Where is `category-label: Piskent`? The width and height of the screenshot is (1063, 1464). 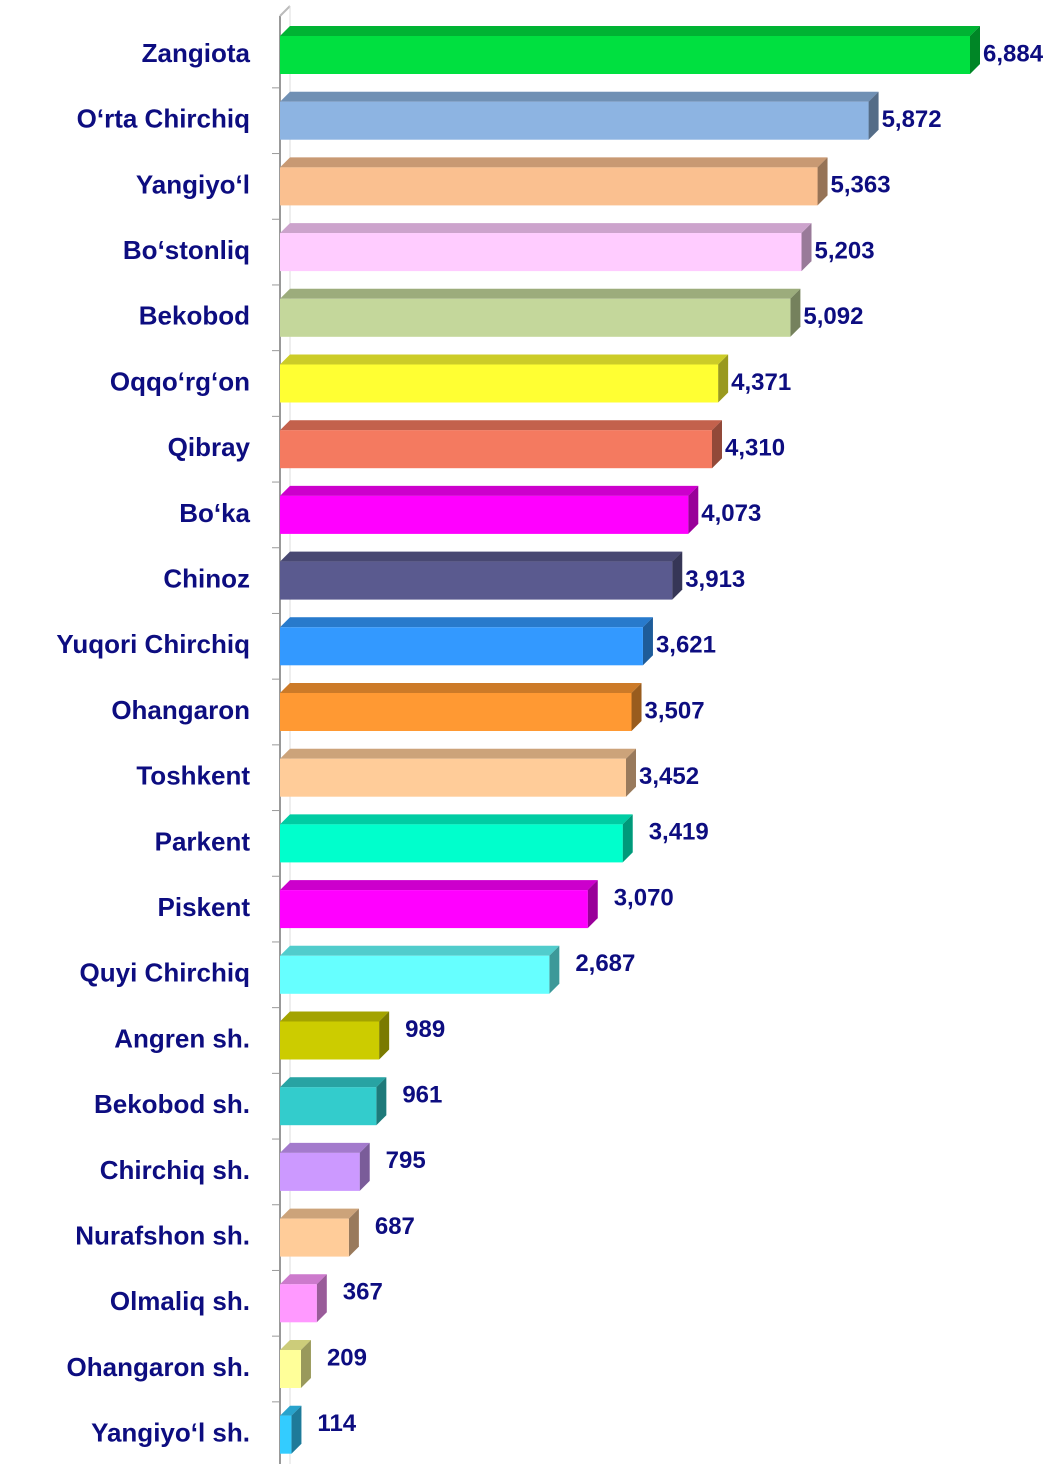
category-label: Piskent is located at coordinates (204, 907).